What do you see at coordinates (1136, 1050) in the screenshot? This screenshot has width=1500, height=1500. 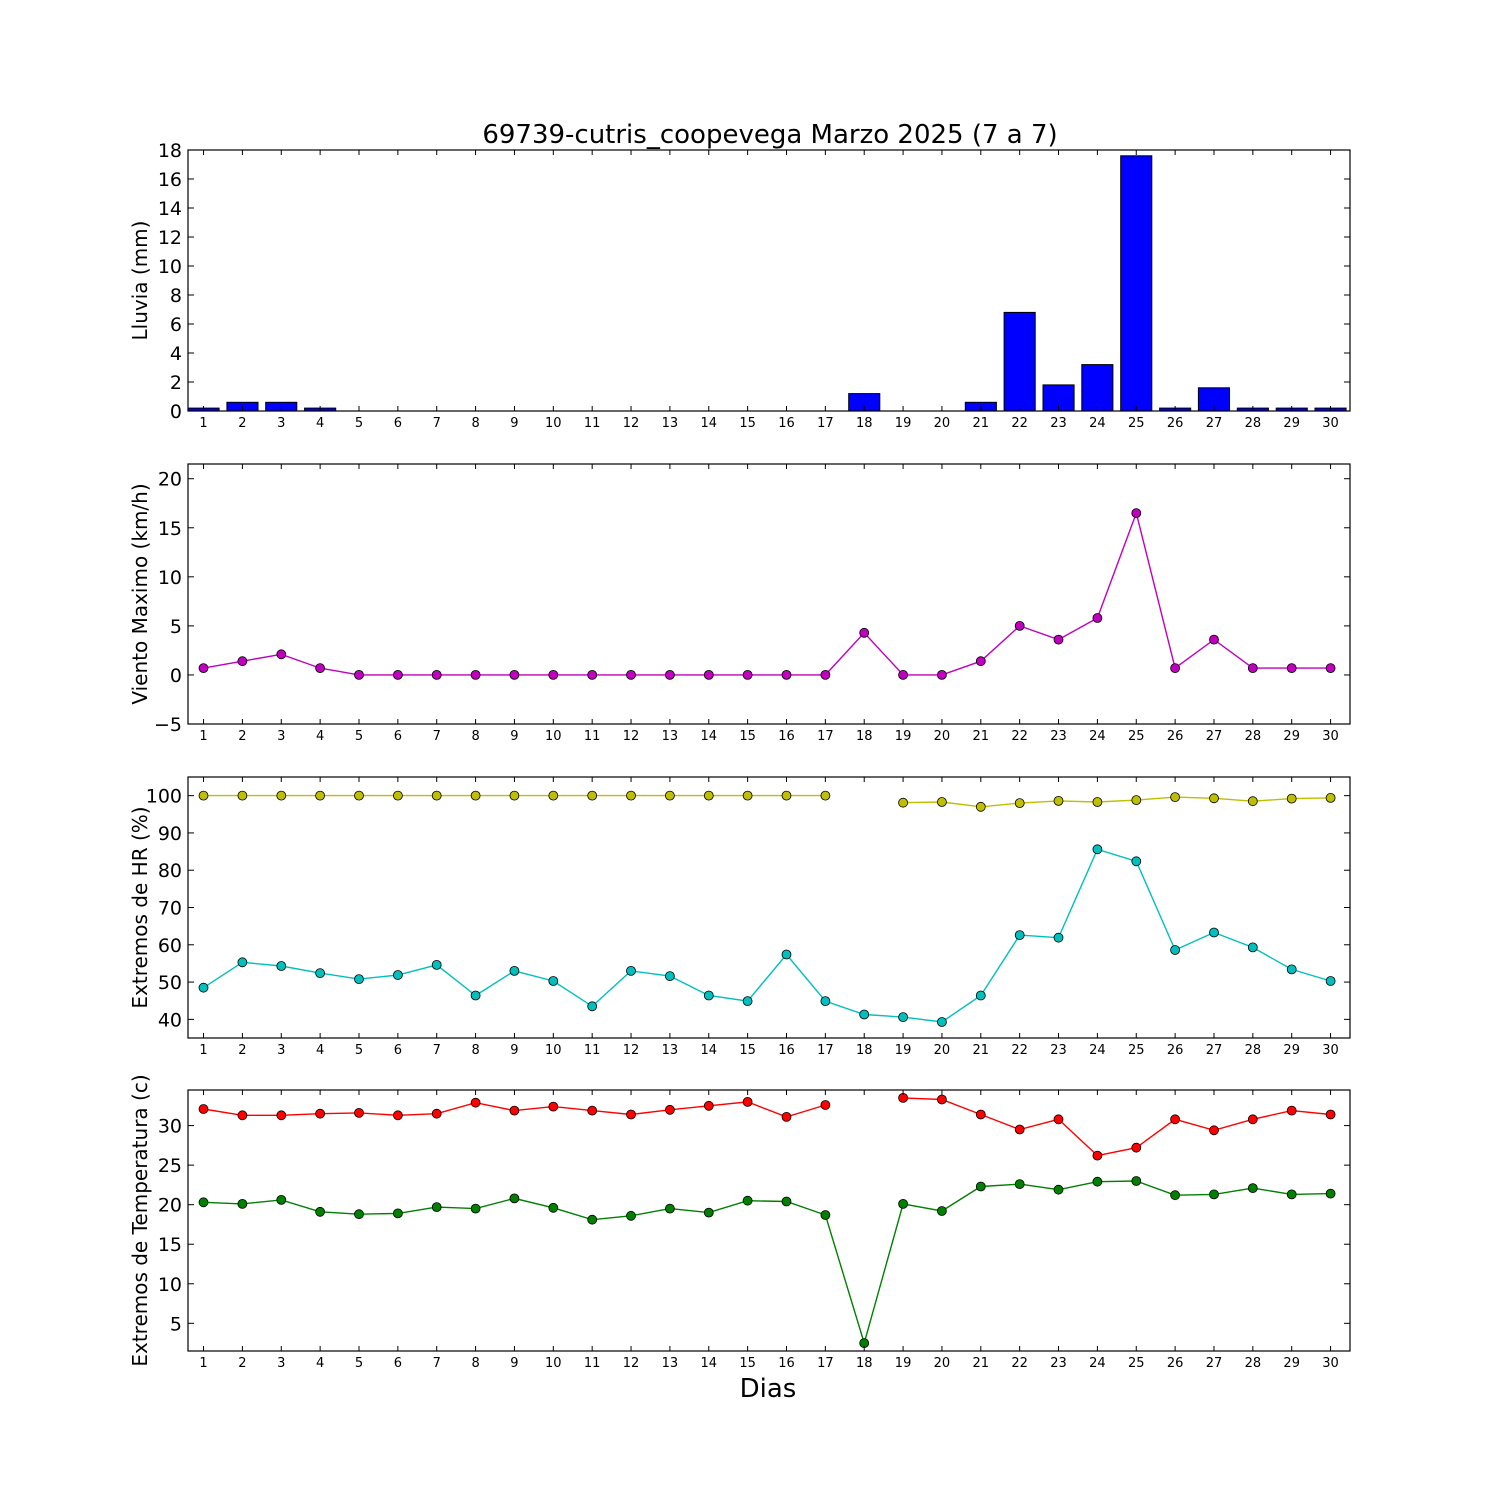 I see `x-tick-label: 25` at bounding box center [1136, 1050].